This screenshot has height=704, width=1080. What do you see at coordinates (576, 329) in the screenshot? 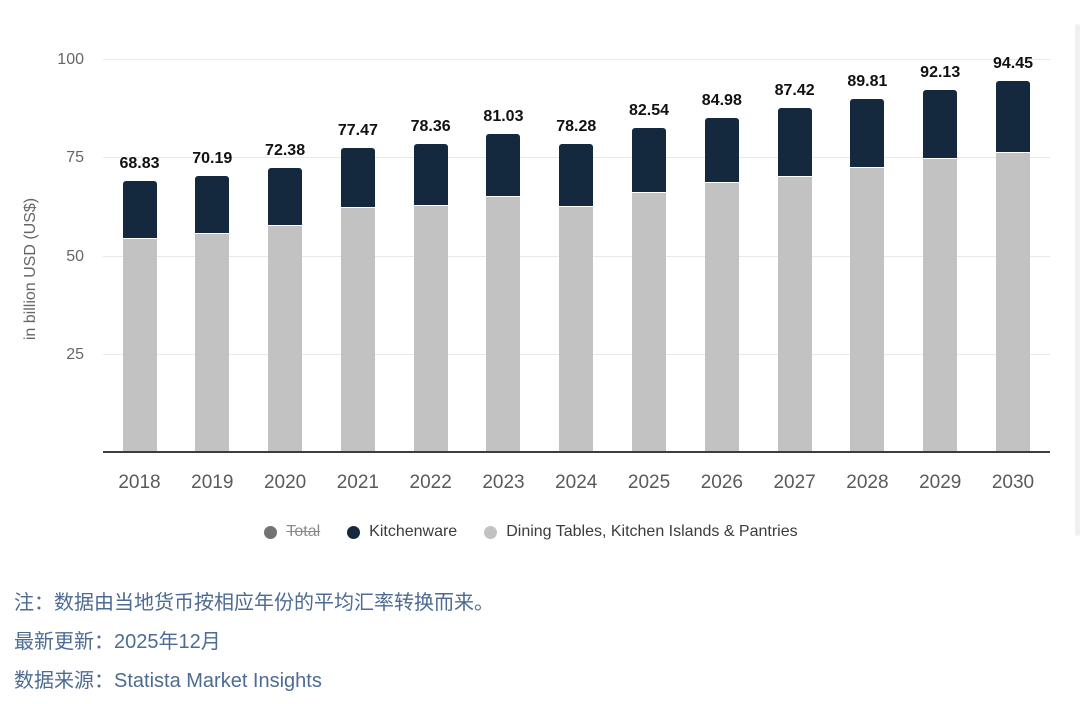
I see `bar-2024-dining` at bounding box center [576, 329].